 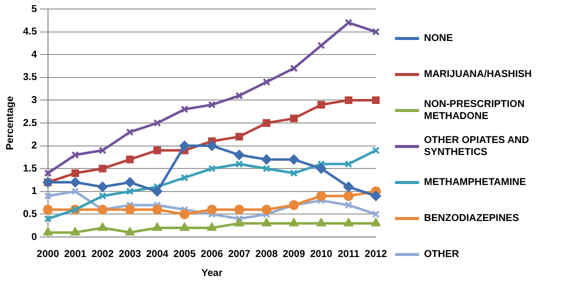 What do you see at coordinates (472, 218) in the screenshot?
I see `legend-label: BENZODIAZEPINES` at bounding box center [472, 218].